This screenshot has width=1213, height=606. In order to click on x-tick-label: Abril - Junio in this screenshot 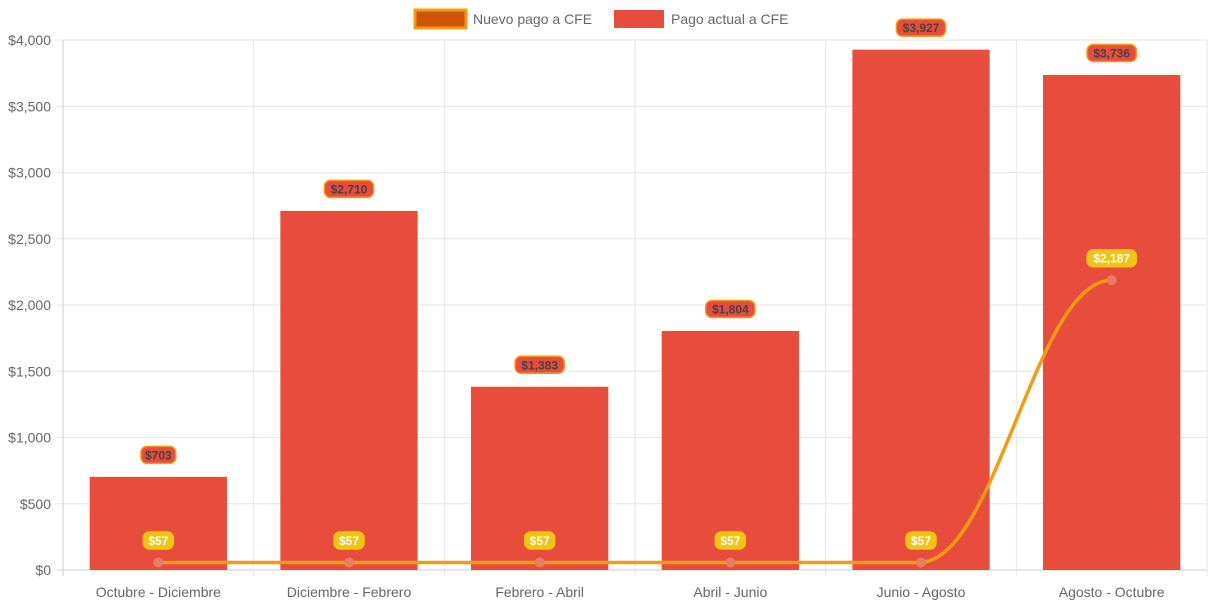, I will do `click(730, 592)`.